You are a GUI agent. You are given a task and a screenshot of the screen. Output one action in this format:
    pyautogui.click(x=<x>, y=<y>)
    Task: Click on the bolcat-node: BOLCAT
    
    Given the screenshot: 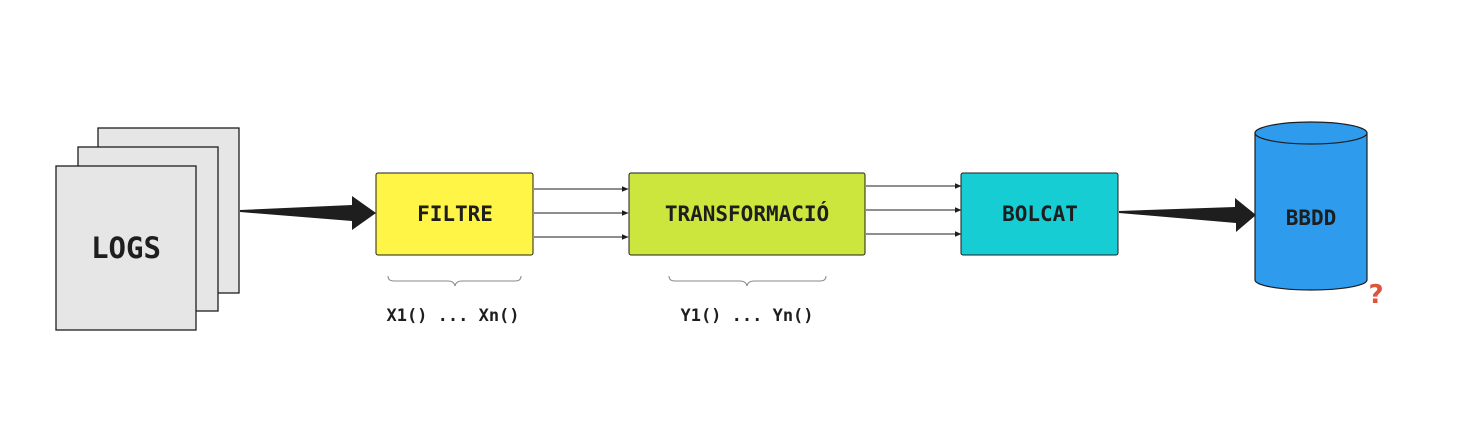 What is the action you would take?
    pyautogui.click(x=1039, y=214)
    